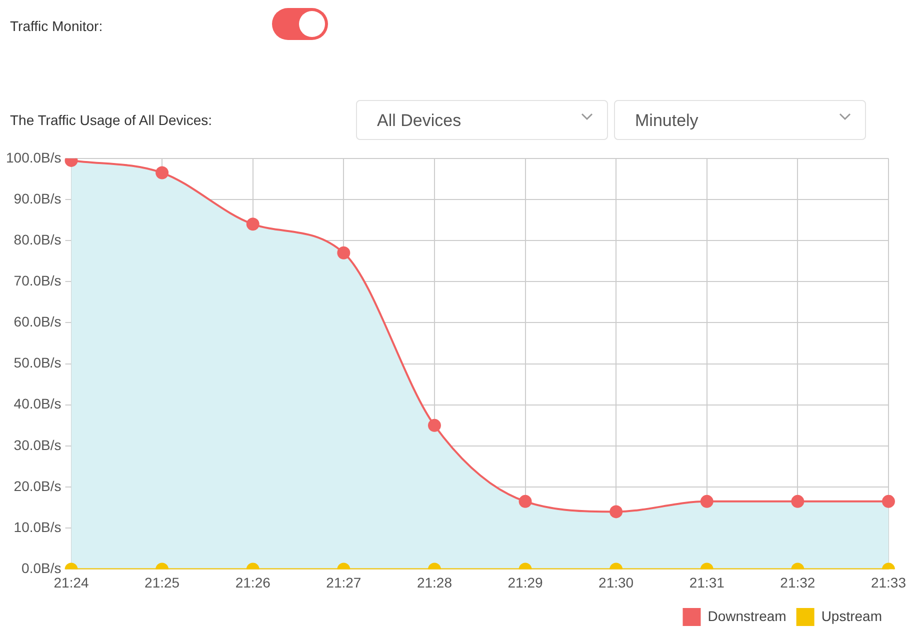 This screenshot has width=920, height=640. What do you see at coordinates (525, 582) in the screenshot?
I see `x-tick-label: 21:29` at bounding box center [525, 582].